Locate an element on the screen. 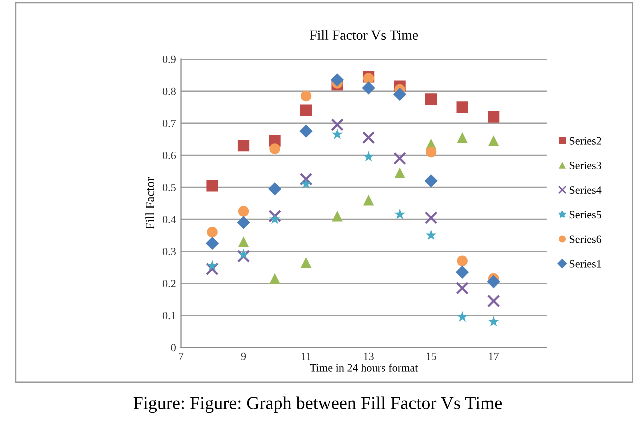 Image resolution: width=636 pixels, height=424 pixels. y-tick-label: 0.2 is located at coordinates (169, 284).